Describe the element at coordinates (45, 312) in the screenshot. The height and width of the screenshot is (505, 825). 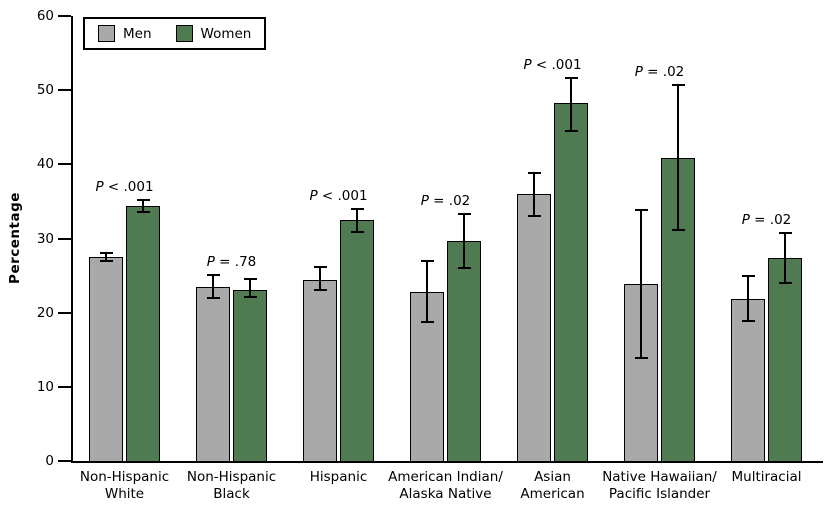
I see `y-tick-label: 20` at that location.